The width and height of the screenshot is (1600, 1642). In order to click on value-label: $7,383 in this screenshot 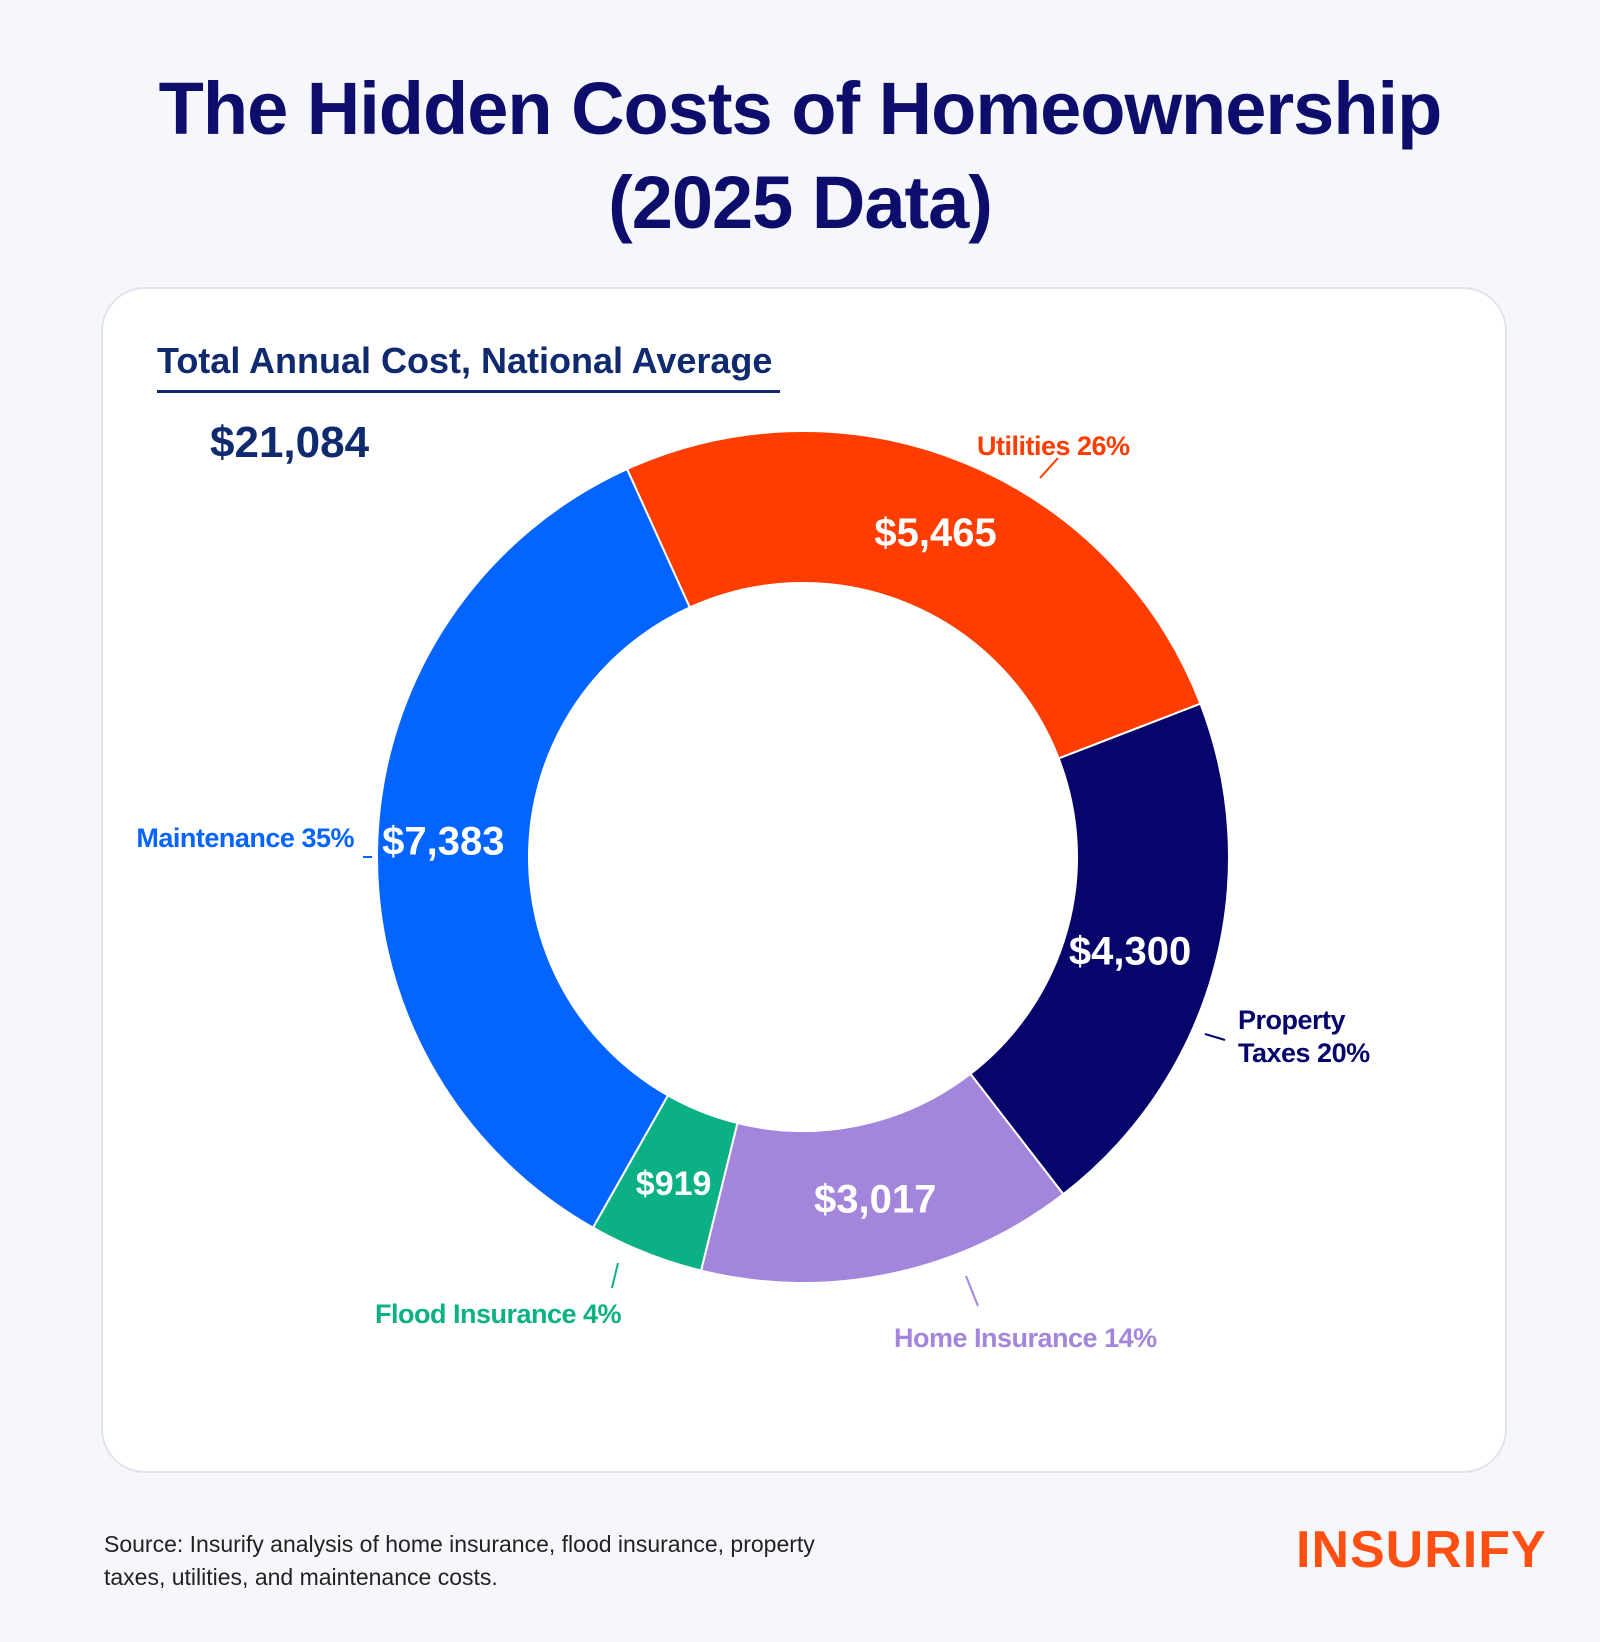, I will do `click(443, 841)`.